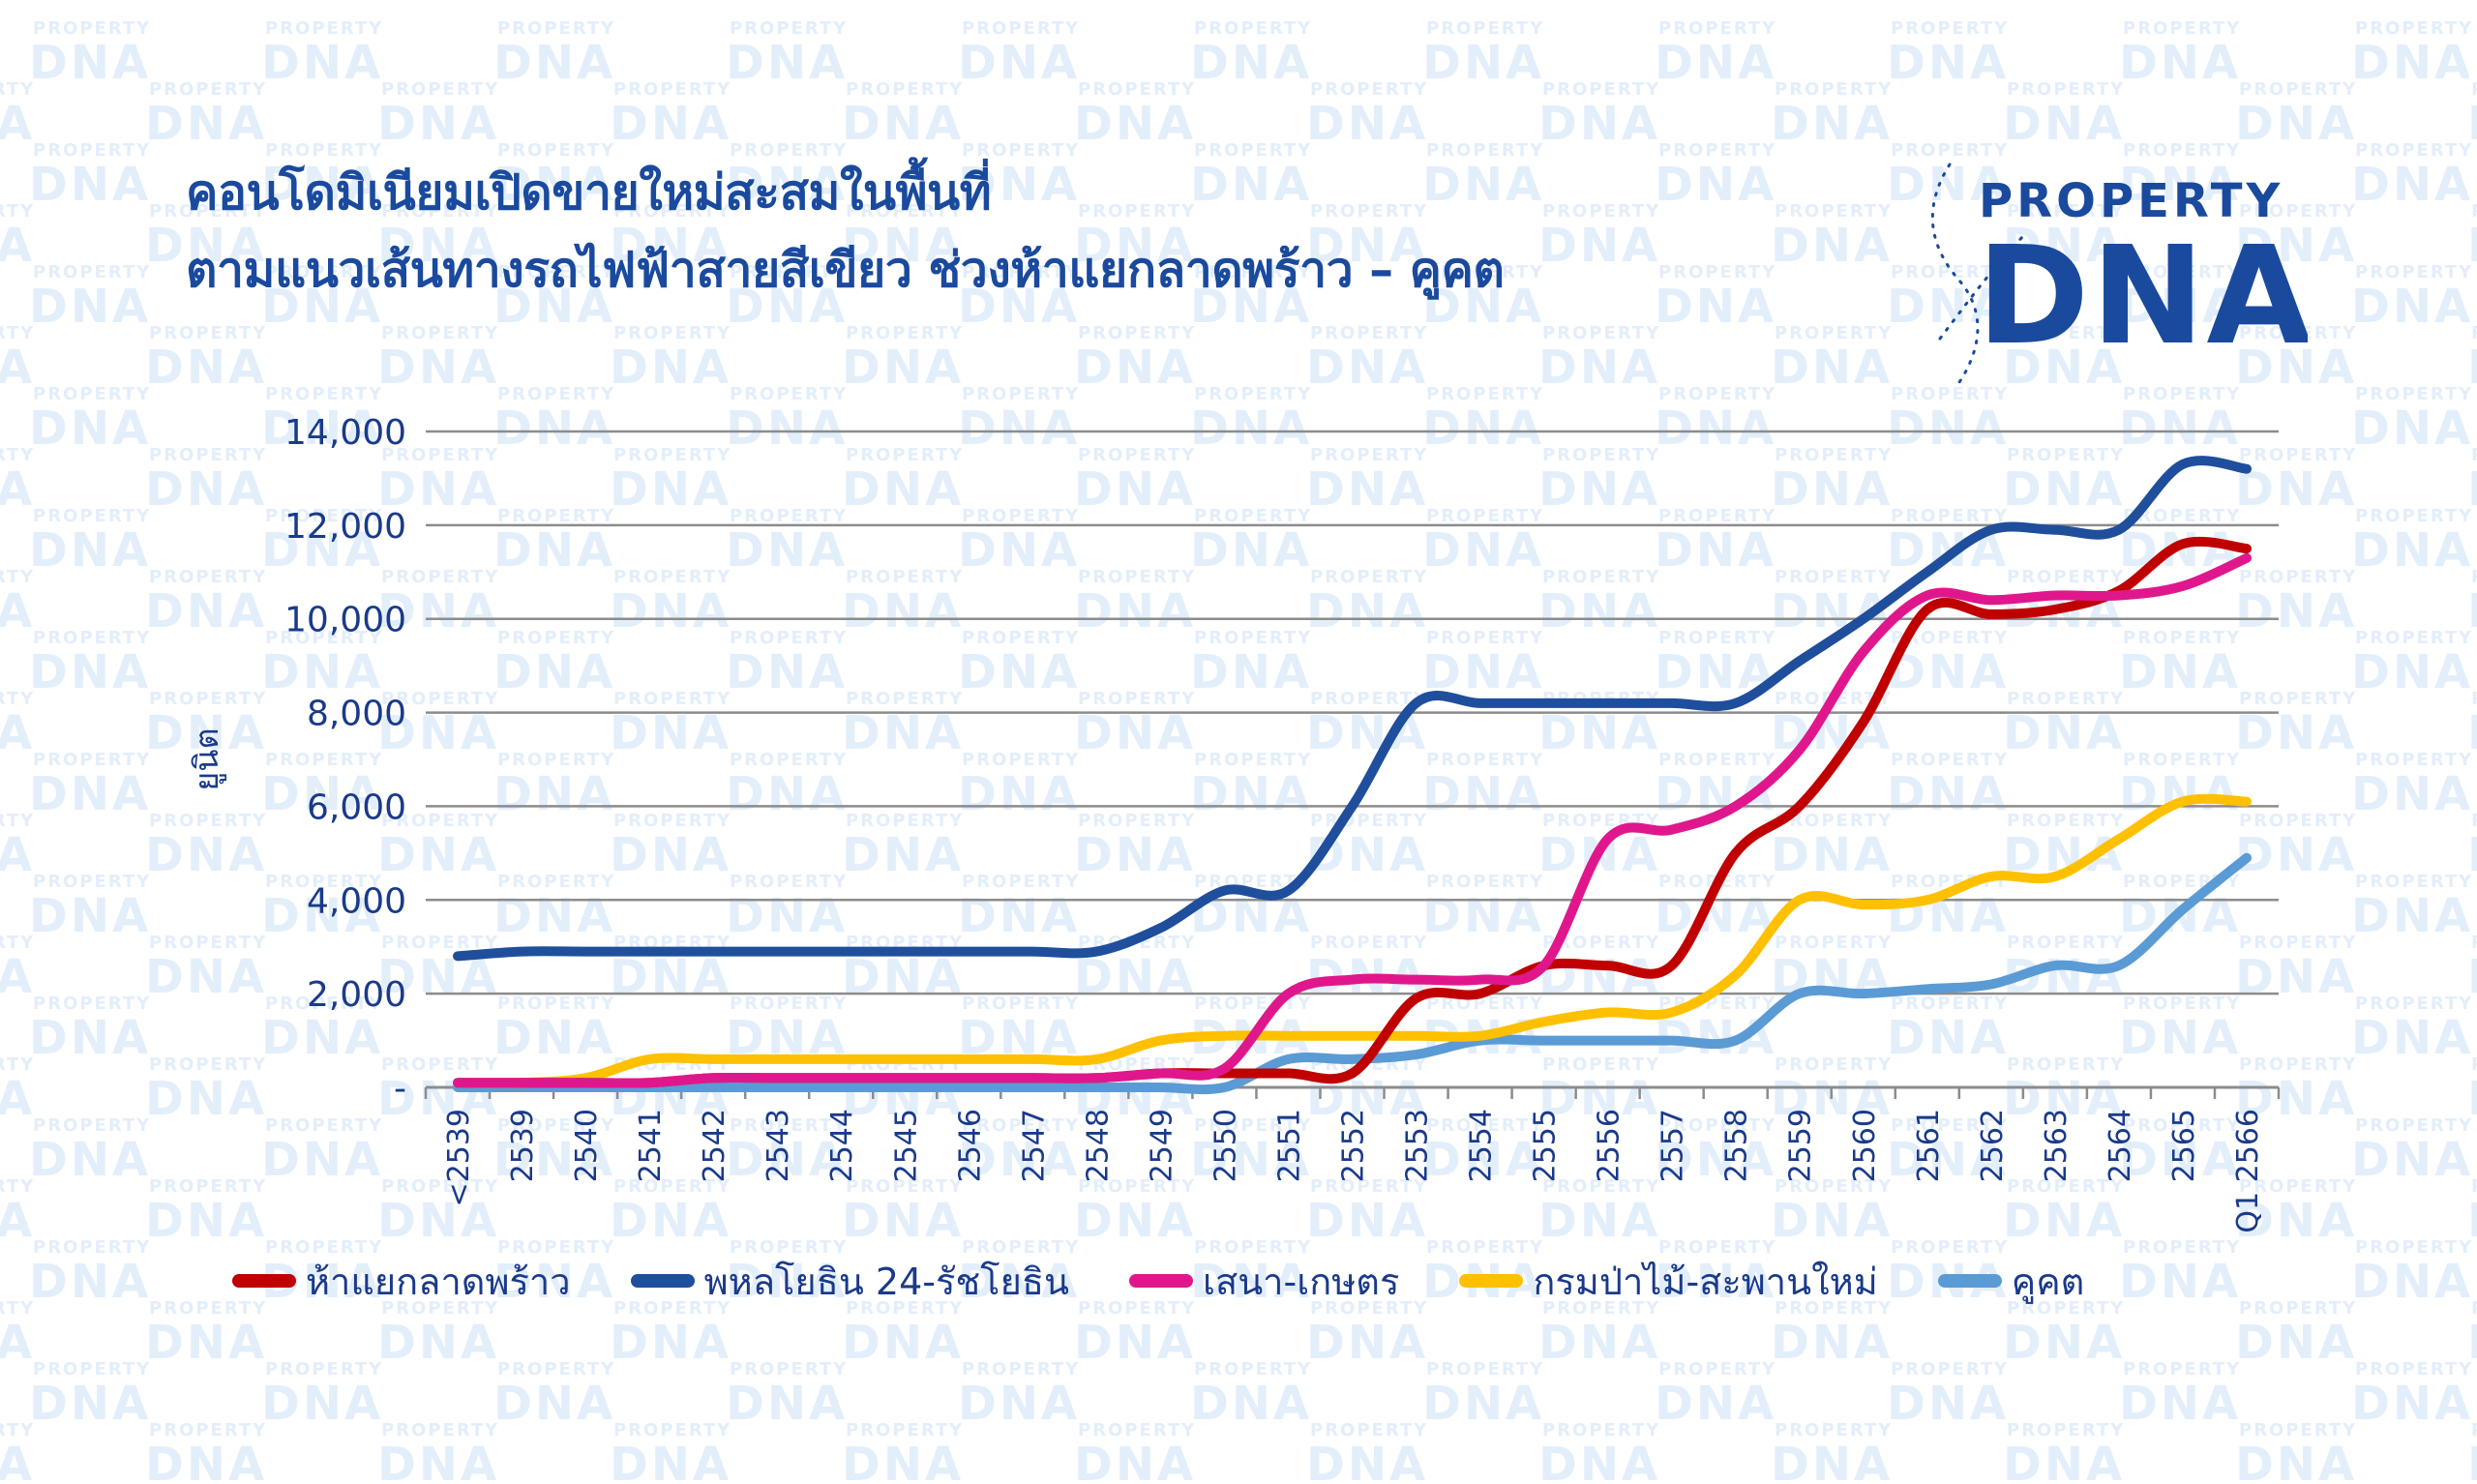 This screenshot has height=1484, width=2477. Describe the element at coordinates (1264, 1281) in the screenshot. I see `legend-item-3: เสนา-เกษตร` at that location.